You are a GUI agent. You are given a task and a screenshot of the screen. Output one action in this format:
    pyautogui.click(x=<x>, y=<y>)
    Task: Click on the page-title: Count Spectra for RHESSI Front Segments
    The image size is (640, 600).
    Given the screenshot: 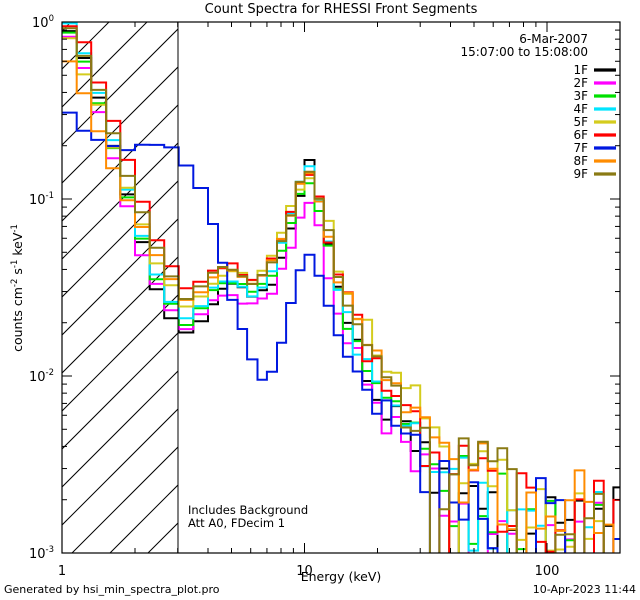 What is the action you would take?
    pyautogui.click(x=341, y=9)
    